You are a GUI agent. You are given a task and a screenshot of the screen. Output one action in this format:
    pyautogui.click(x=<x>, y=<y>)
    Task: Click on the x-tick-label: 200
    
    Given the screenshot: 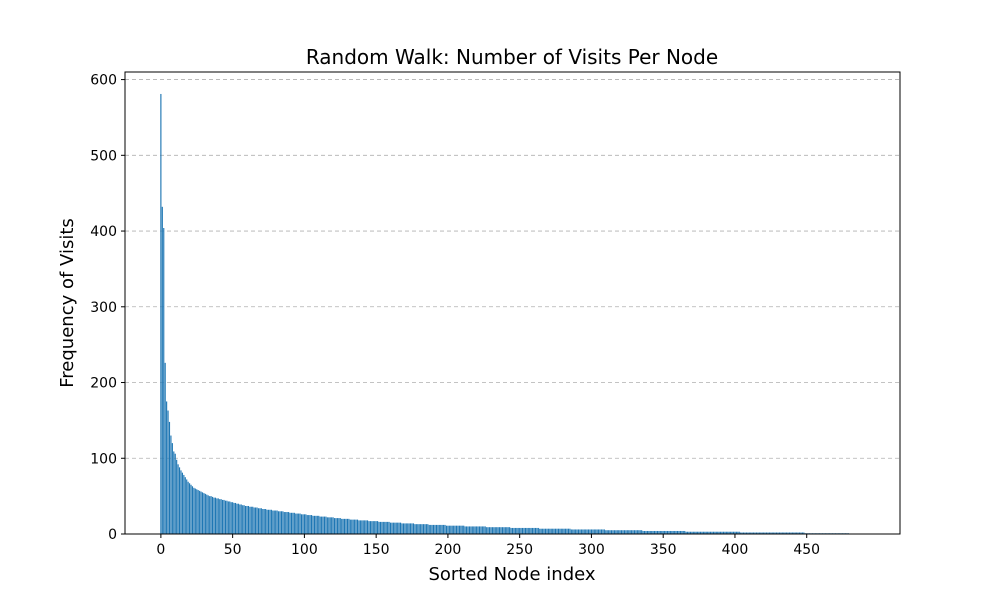 What is the action you would take?
    pyautogui.click(x=448, y=550)
    